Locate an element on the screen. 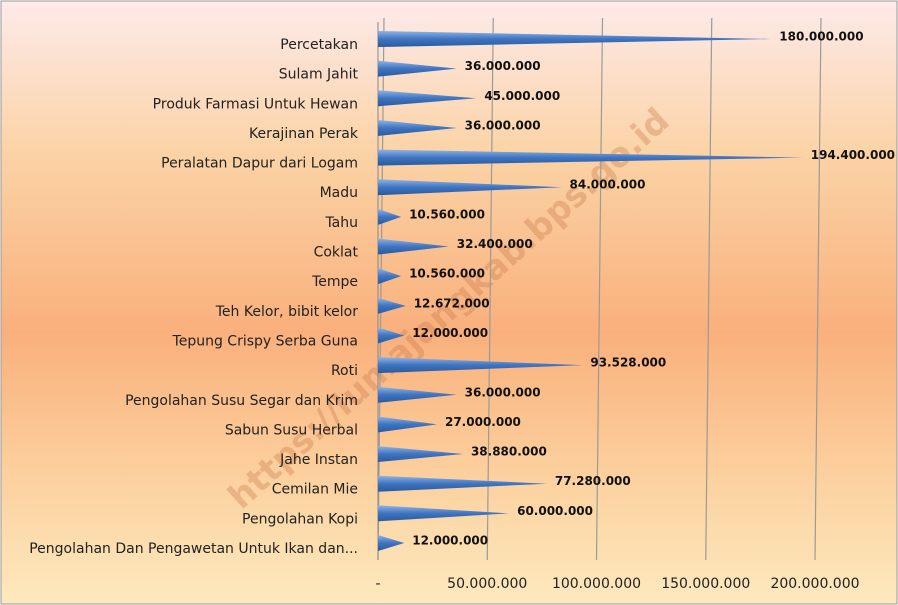  value-label: 180.000.000 is located at coordinates (821, 37).